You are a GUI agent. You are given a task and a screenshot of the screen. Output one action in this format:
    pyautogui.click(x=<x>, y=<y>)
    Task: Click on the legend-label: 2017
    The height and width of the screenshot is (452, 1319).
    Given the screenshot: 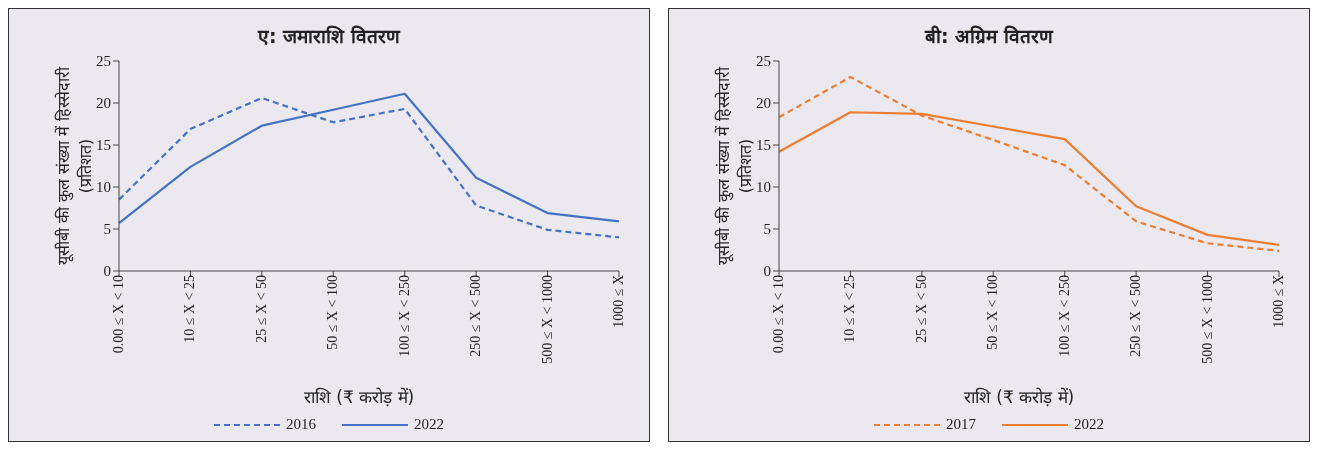 What is the action you would take?
    pyautogui.click(x=961, y=424)
    